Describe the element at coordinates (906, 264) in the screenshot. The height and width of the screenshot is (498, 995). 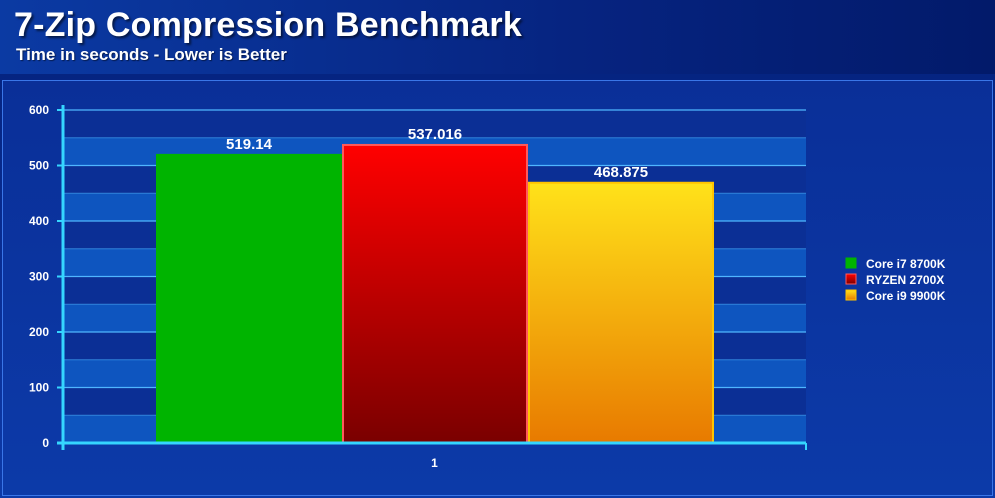
I see `legend-label: Core i7 8700K` at that location.